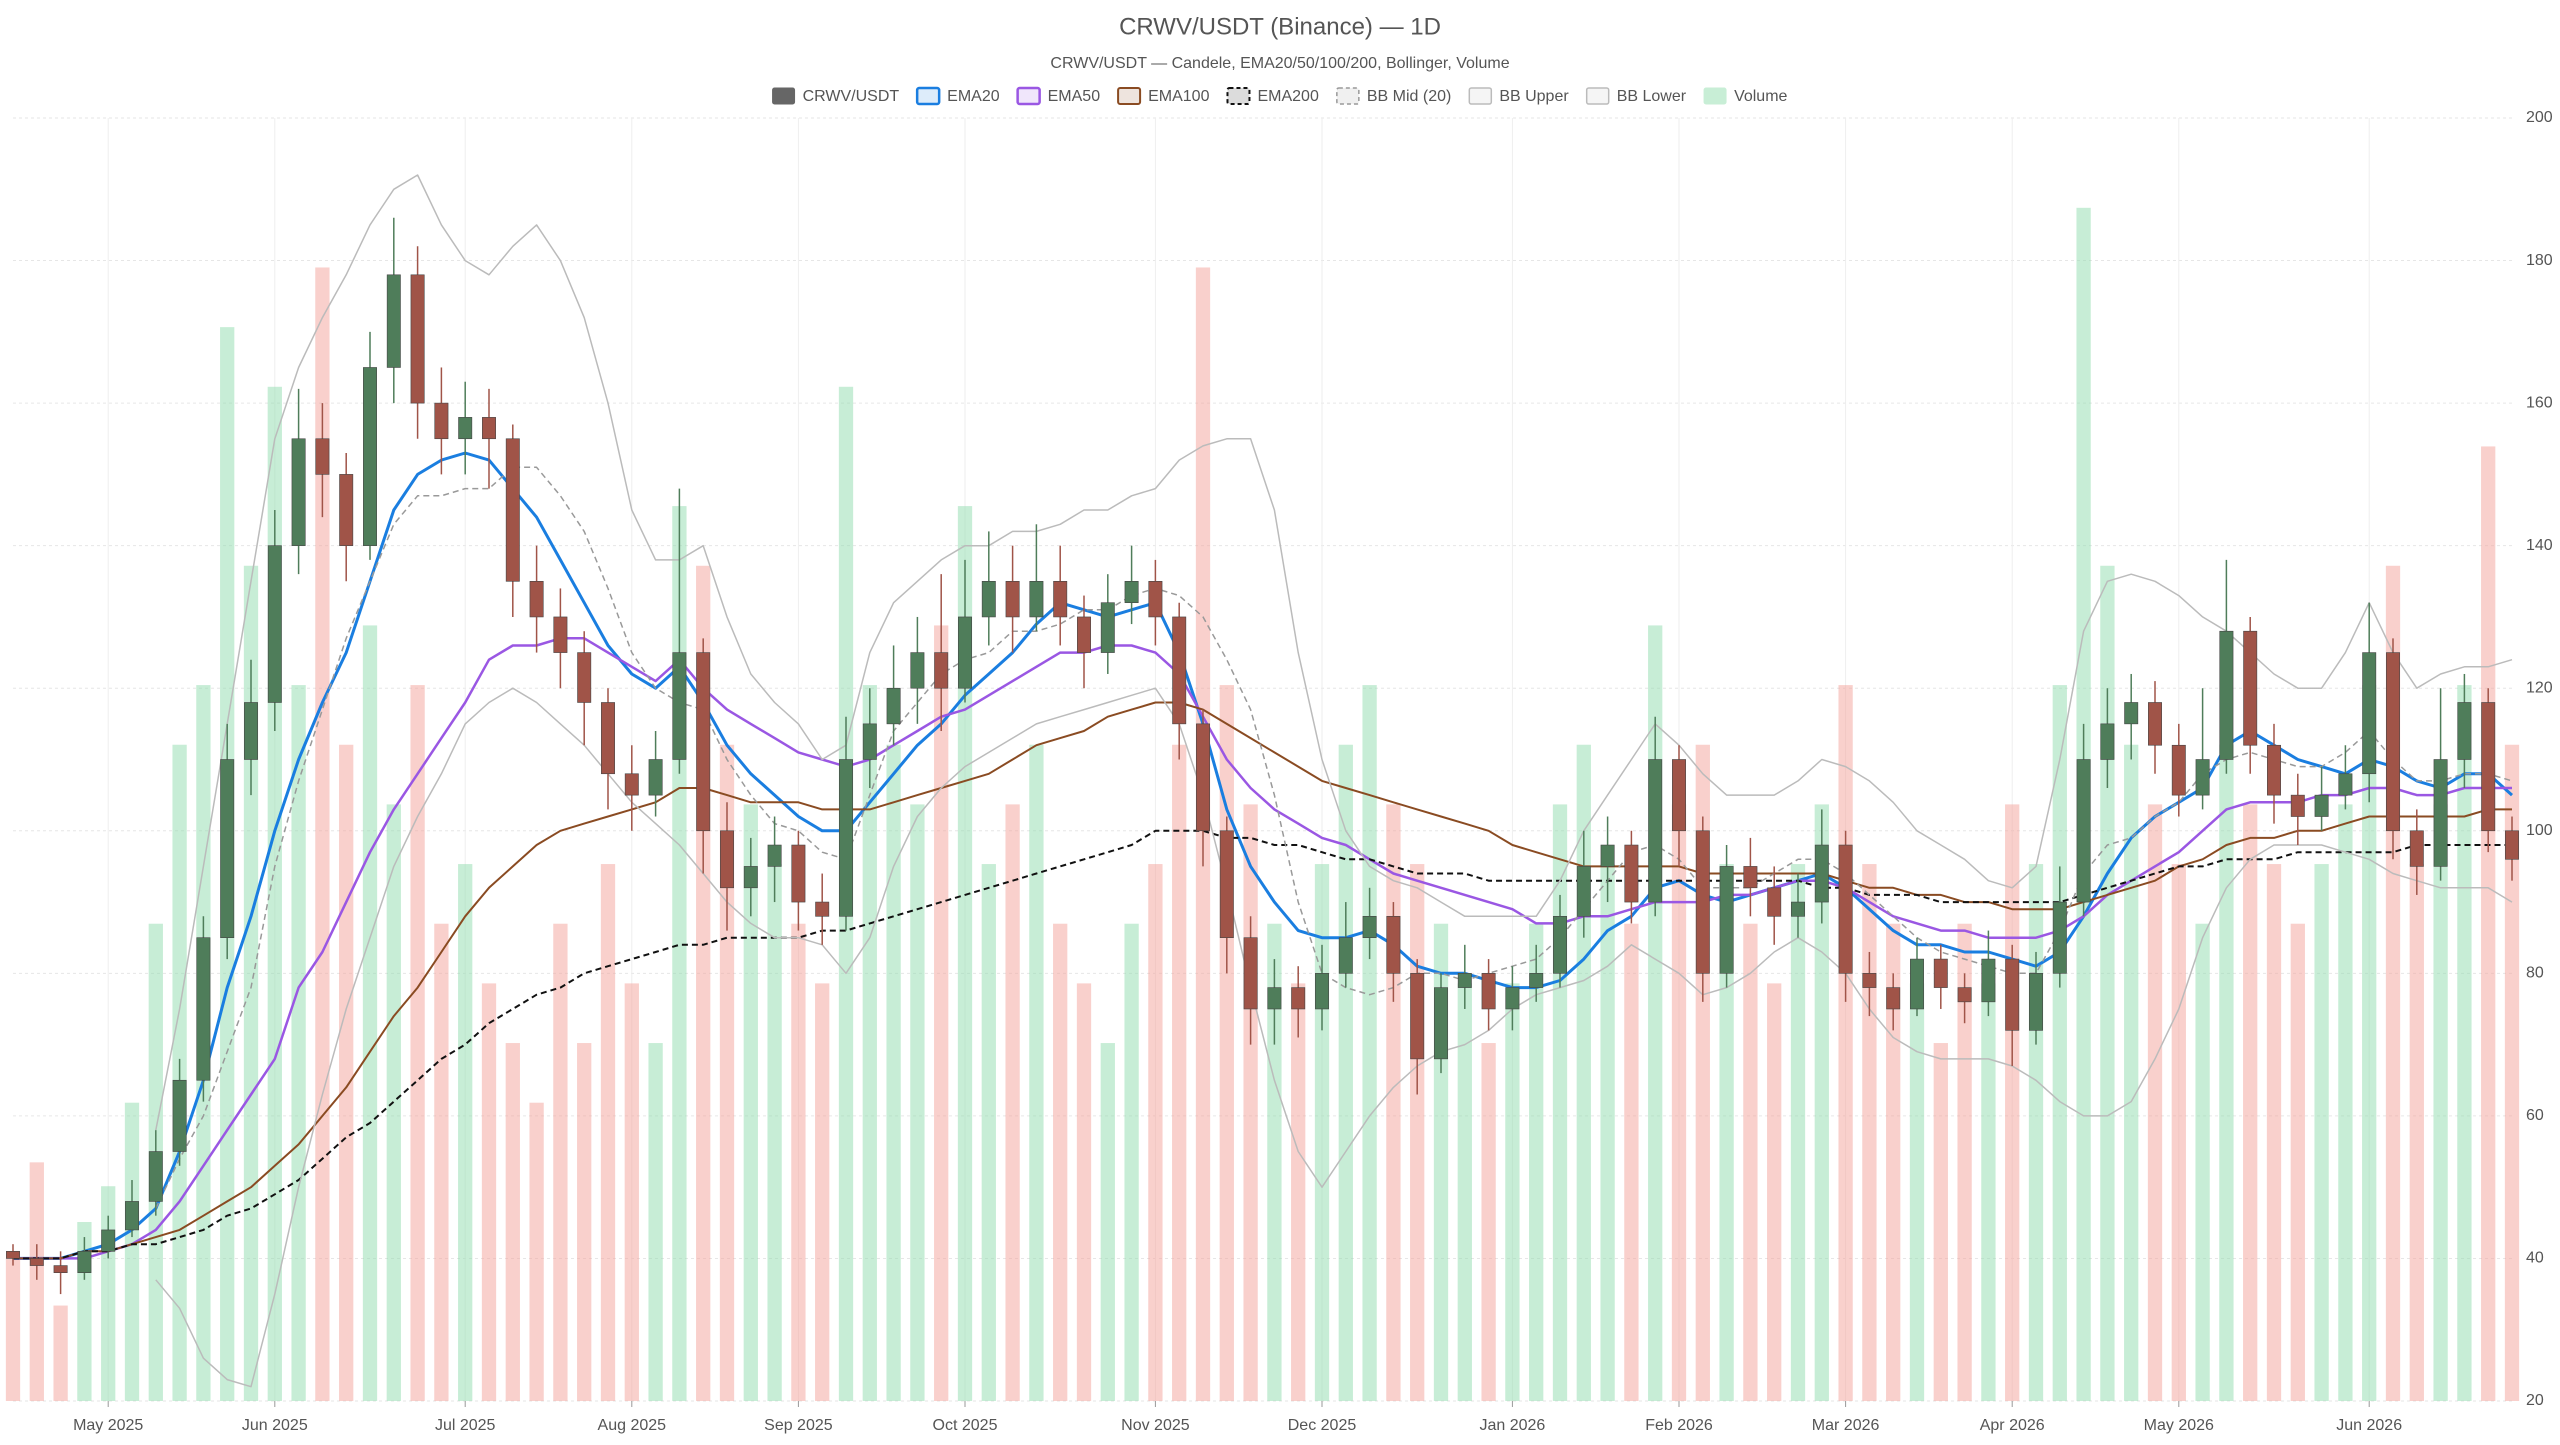  What do you see at coordinates (2539, 830) in the screenshot?
I see `y-tick-label: 100` at bounding box center [2539, 830].